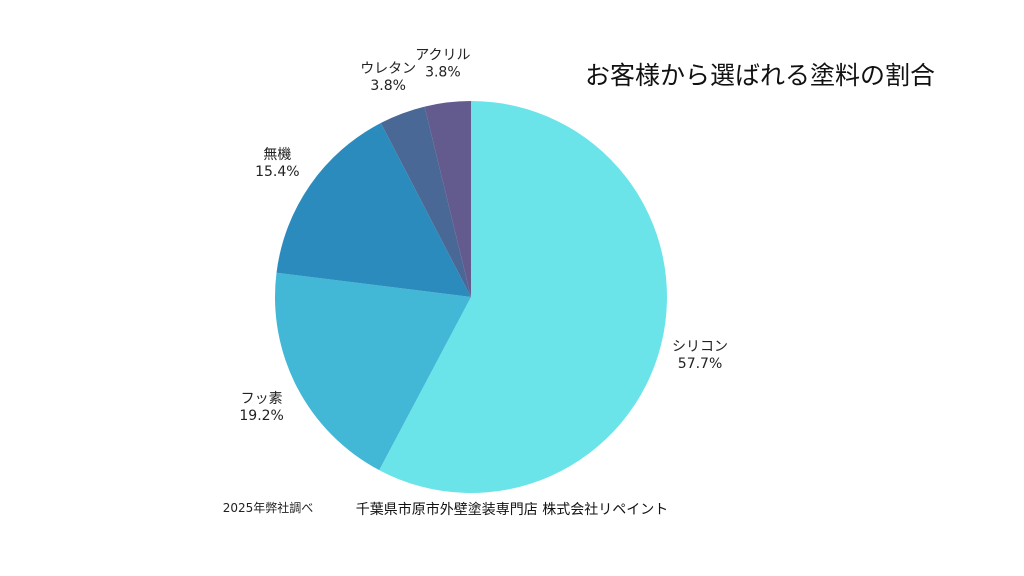 The height and width of the screenshot is (576, 1024). I want to click on slice-name-label: 無機, so click(277, 155).